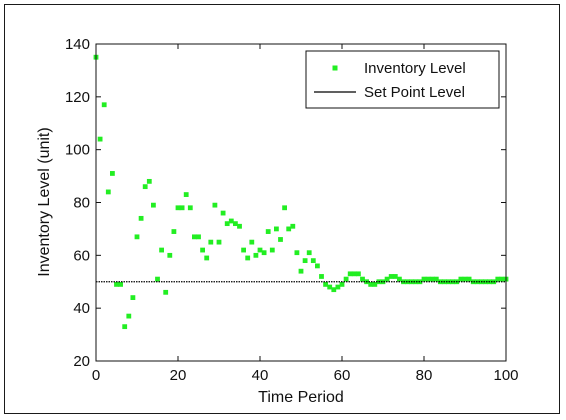 This screenshot has height=420, width=566. Describe the element at coordinates (96, 375) in the screenshot. I see `x-tick-label: 0` at that location.